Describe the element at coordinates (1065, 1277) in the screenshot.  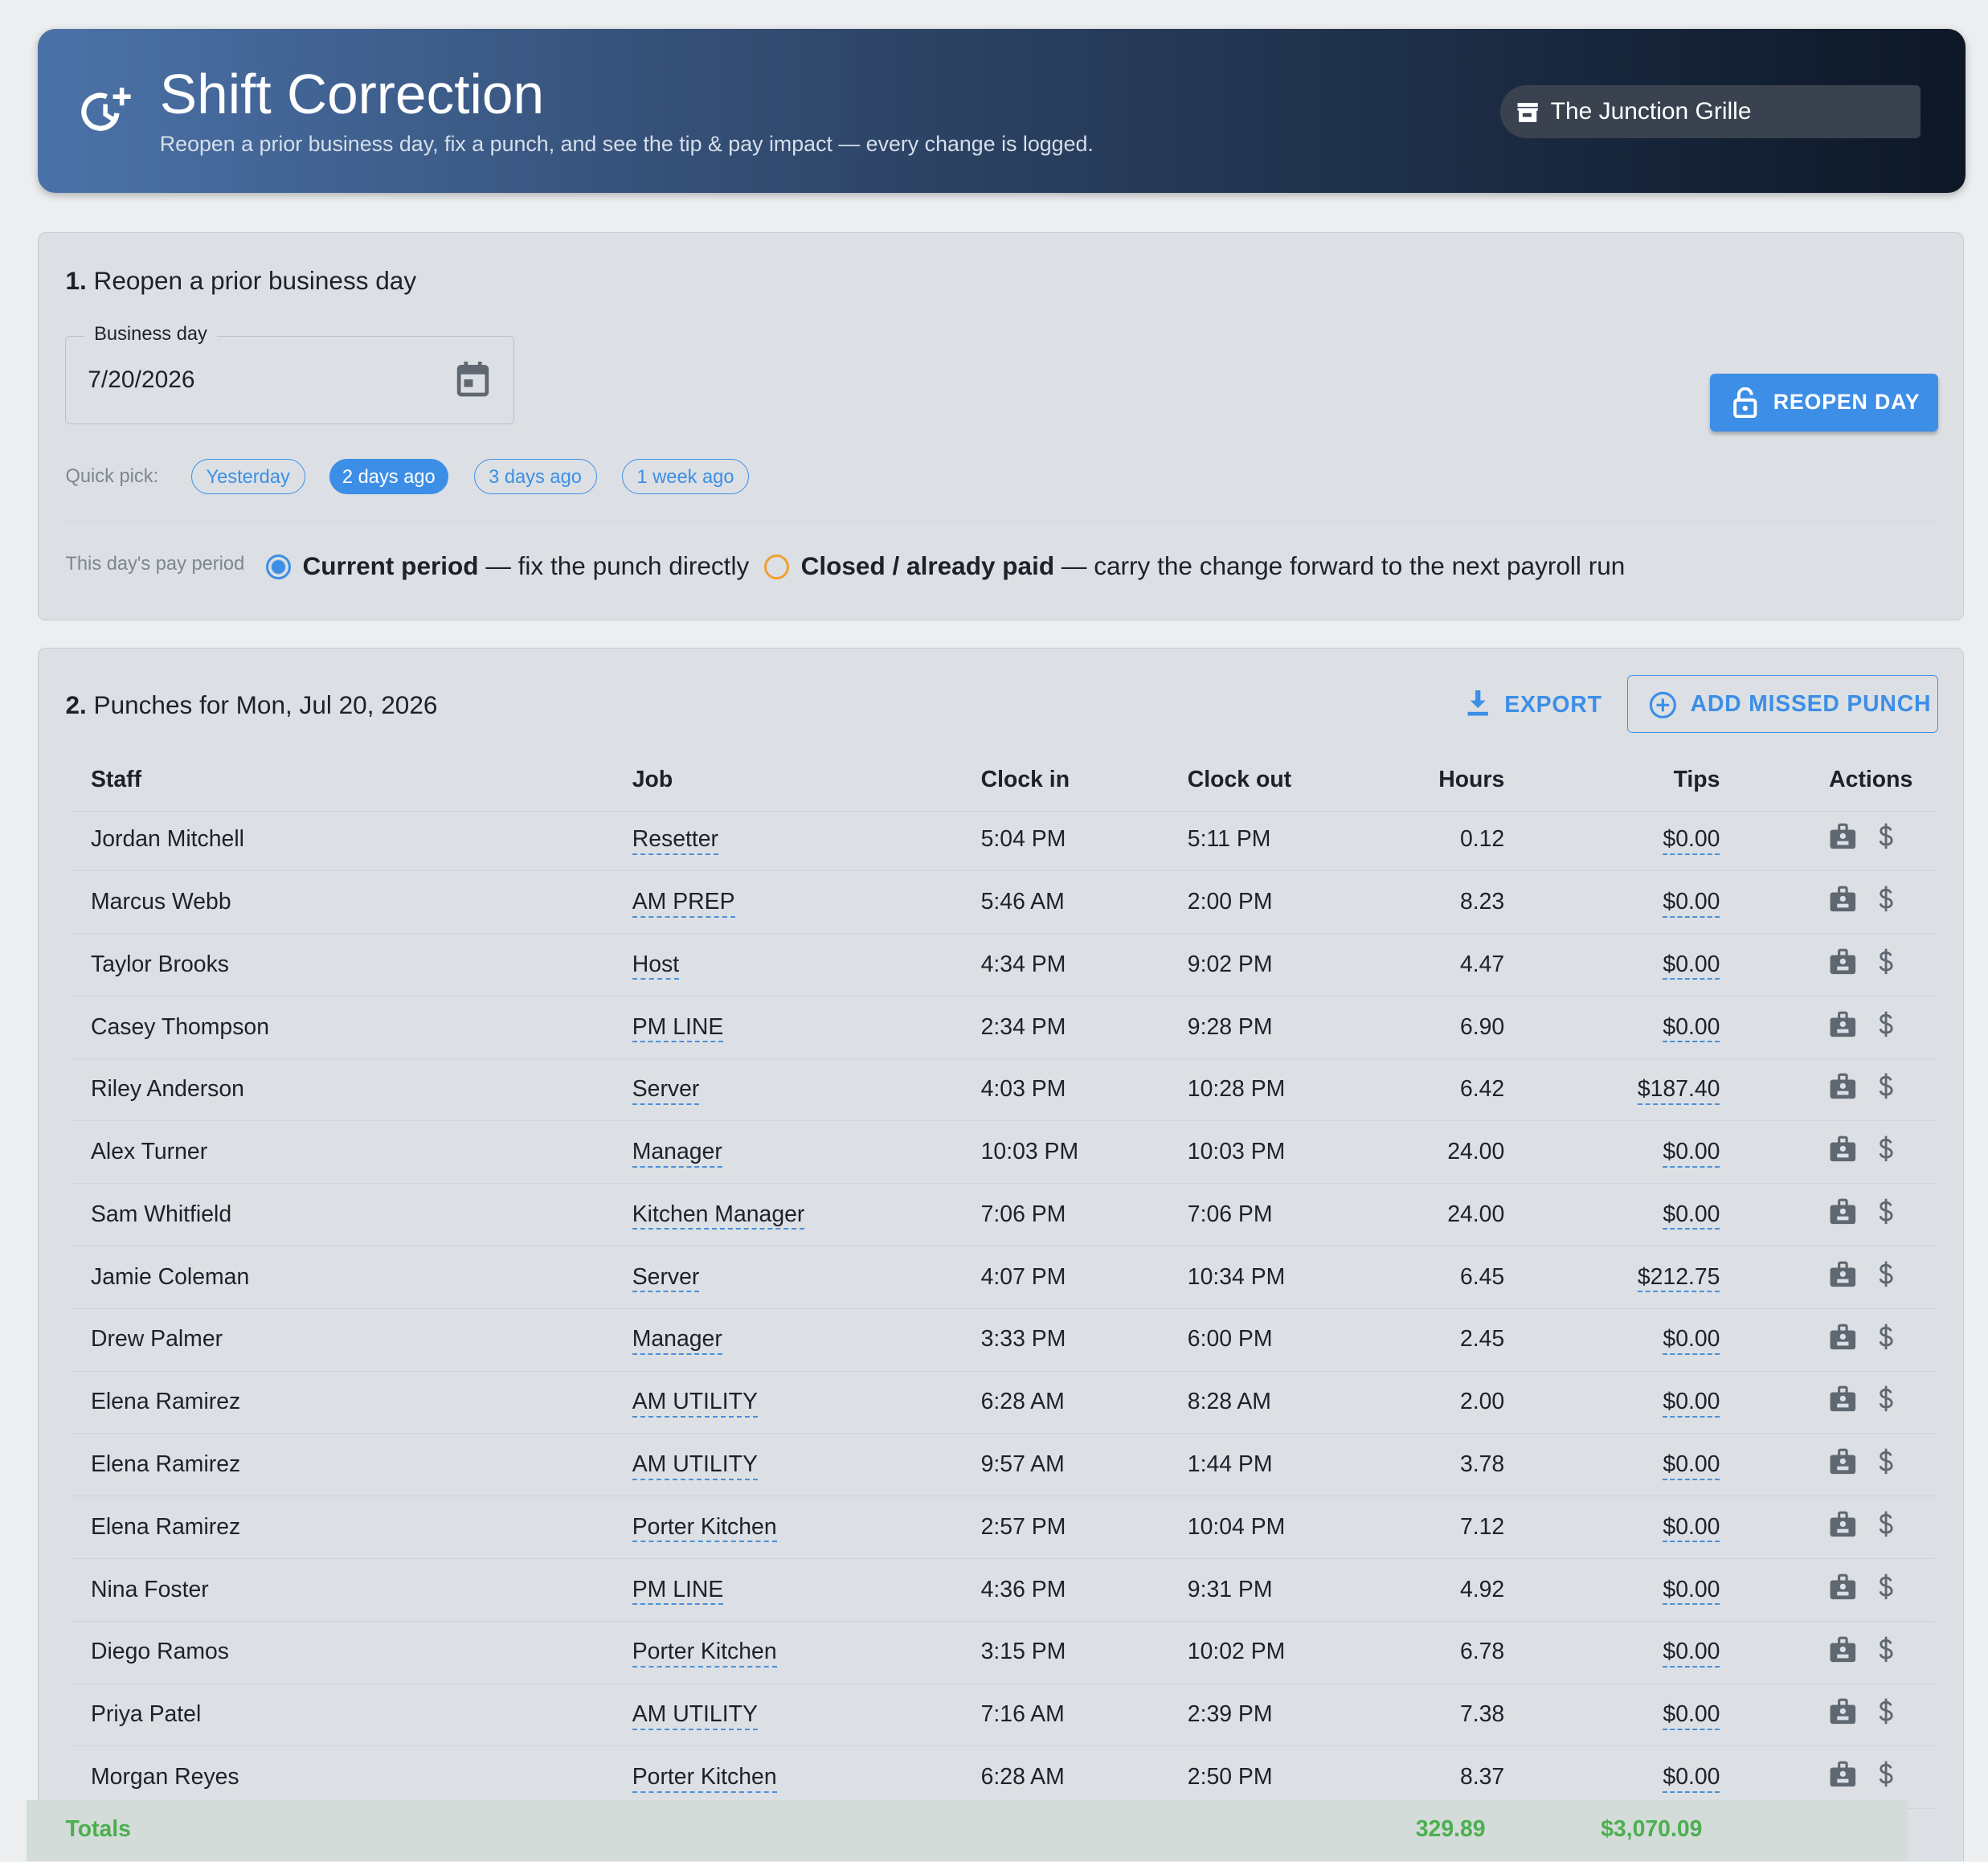
I see `cell: 4:07 PM` at that location.